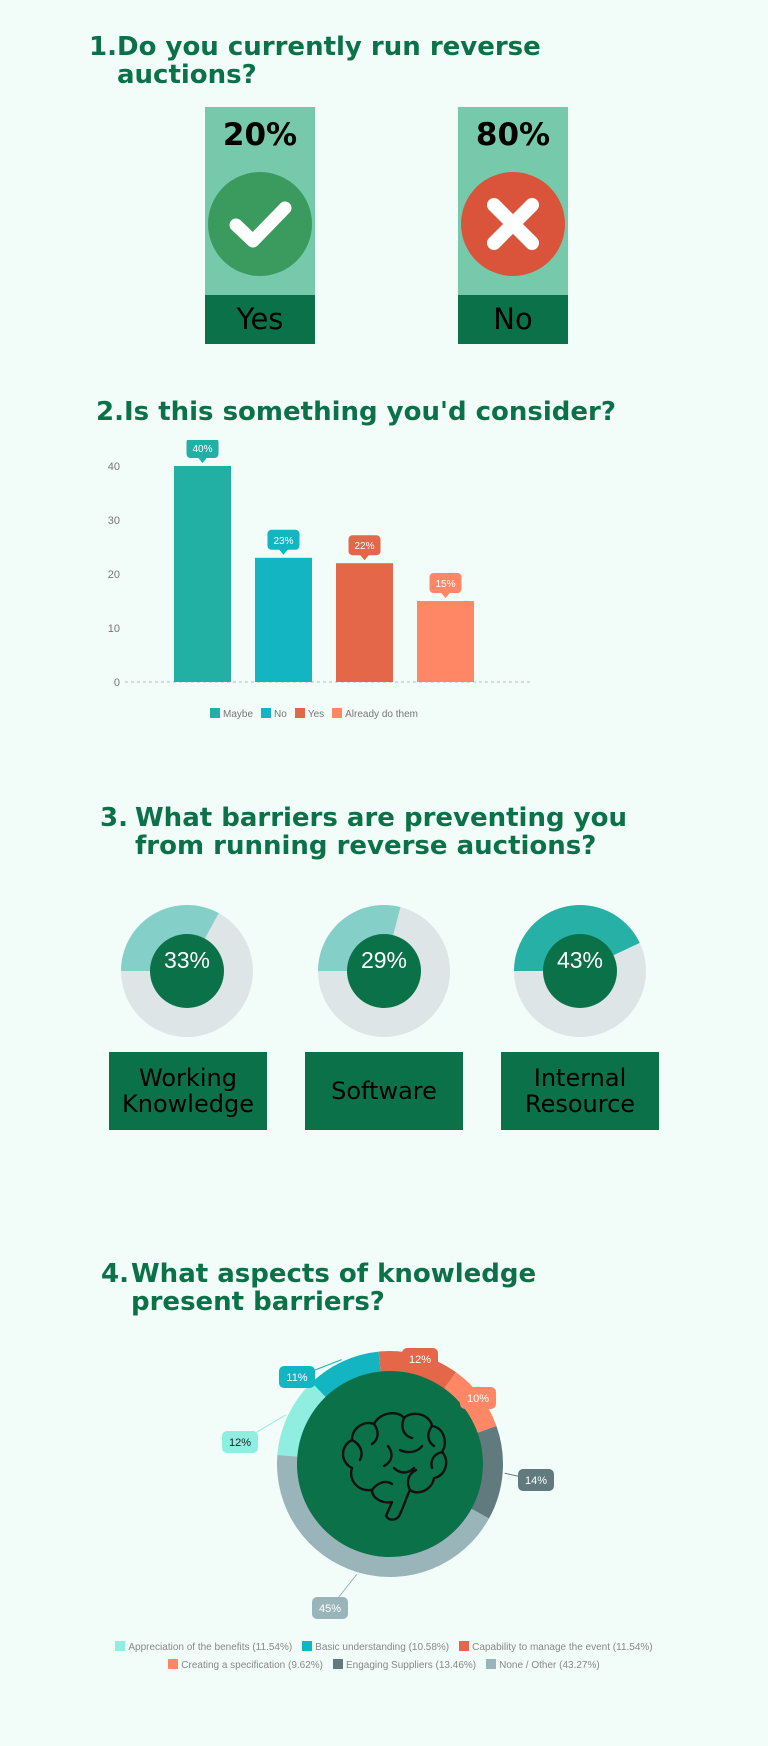 Image resolution: width=768 pixels, height=1746 pixels. What do you see at coordinates (580, 960) in the screenshot?
I see `donut-internal-resource-pct: 43%` at bounding box center [580, 960].